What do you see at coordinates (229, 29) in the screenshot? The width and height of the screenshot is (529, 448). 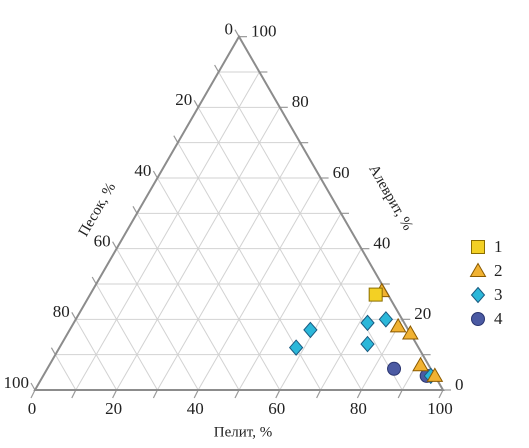 I see `left-tick-label: 0` at bounding box center [229, 29].